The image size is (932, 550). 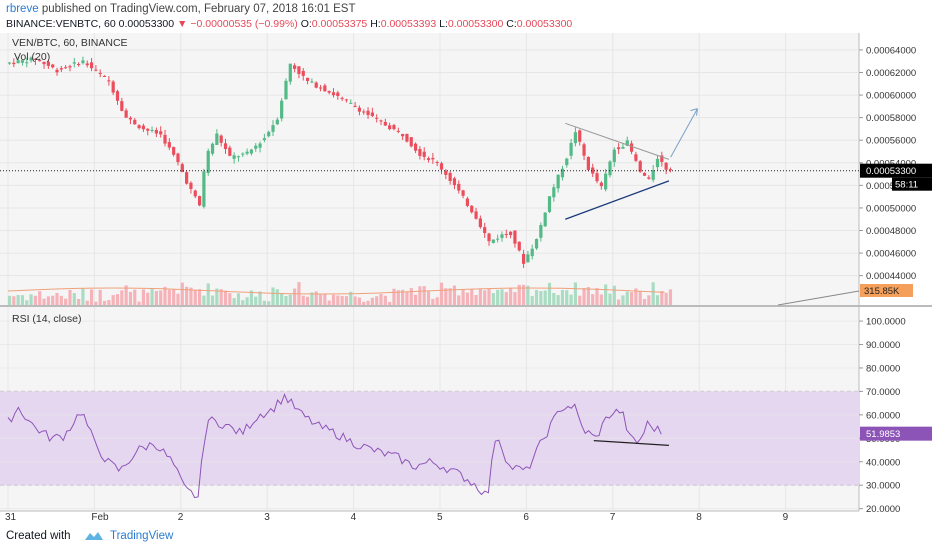 I want to click on rsi-value-label: 51.9853, so click(x=883, y=434).